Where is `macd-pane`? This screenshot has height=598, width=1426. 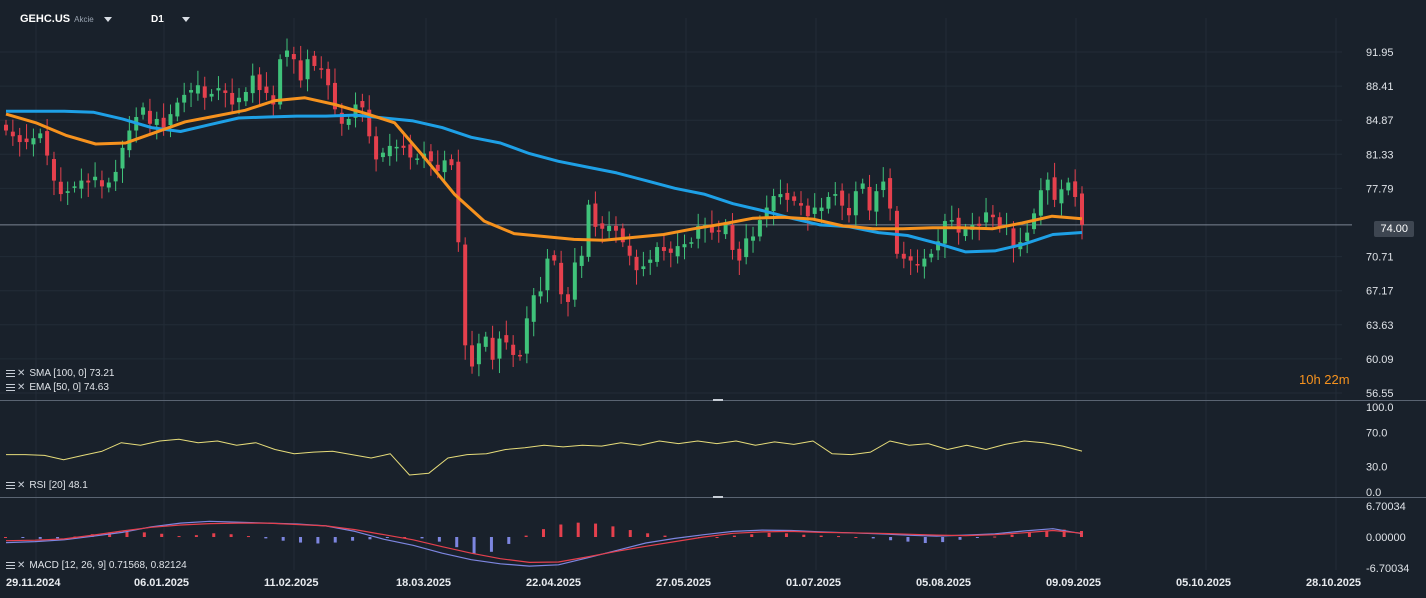
macd-pane is located at coordinates (543, 543).